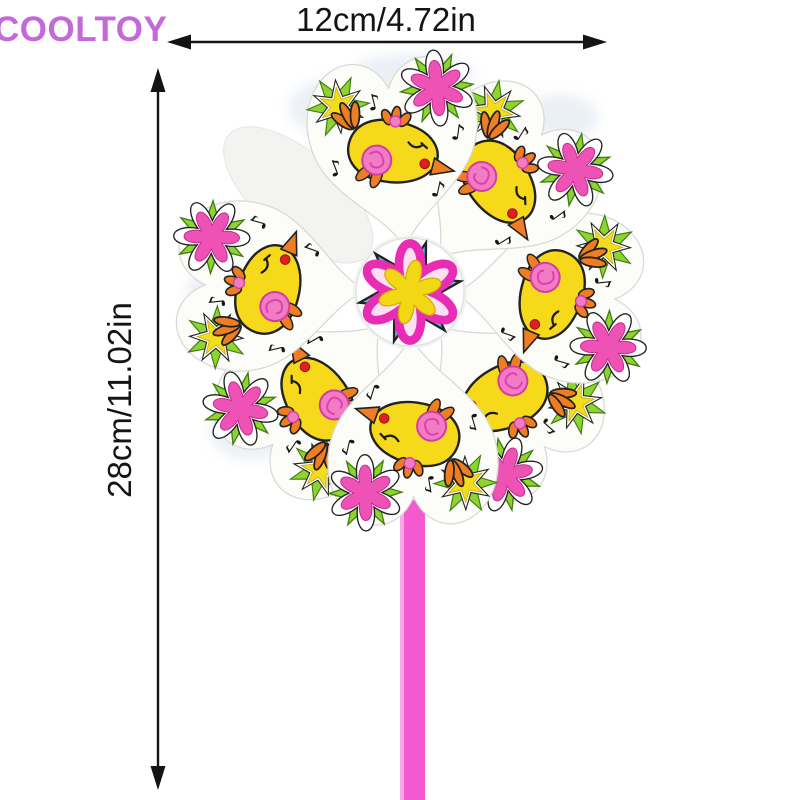  I want to click on width-dimension: 12cm/4.72in, so click(387, 25).